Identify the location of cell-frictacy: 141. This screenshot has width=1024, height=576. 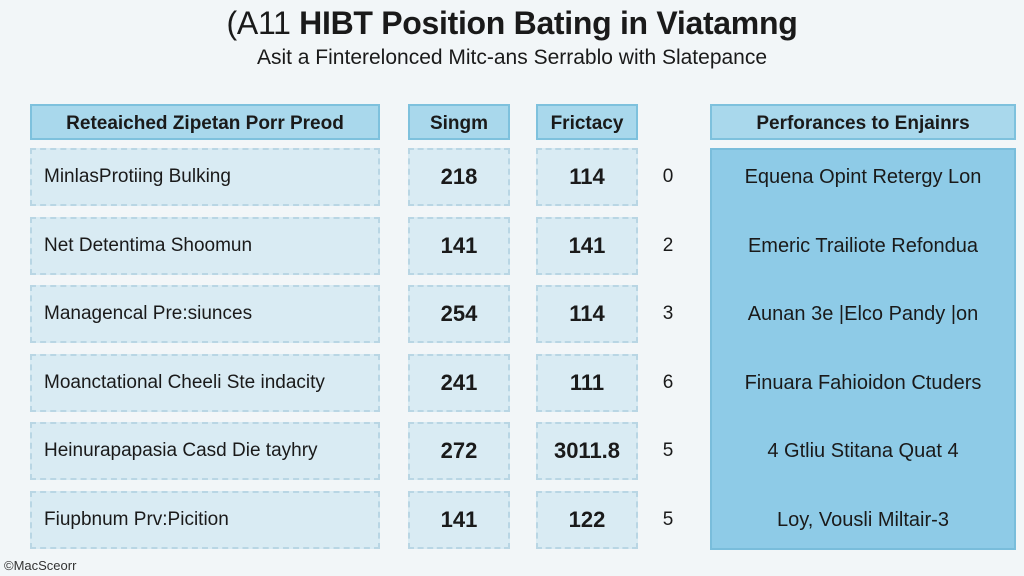
(587, 246).